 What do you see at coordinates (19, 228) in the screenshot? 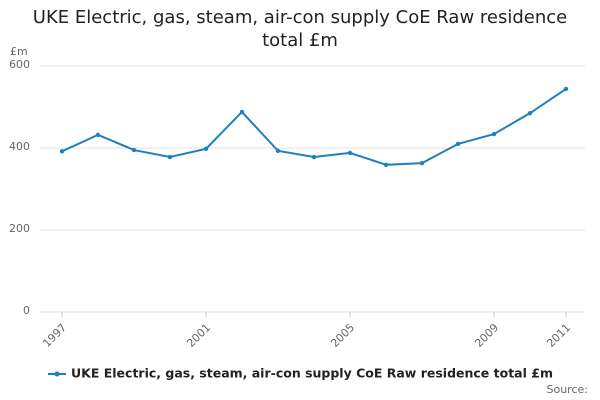
I see `y-tick-label: 200` at bounding box center [19, 228].